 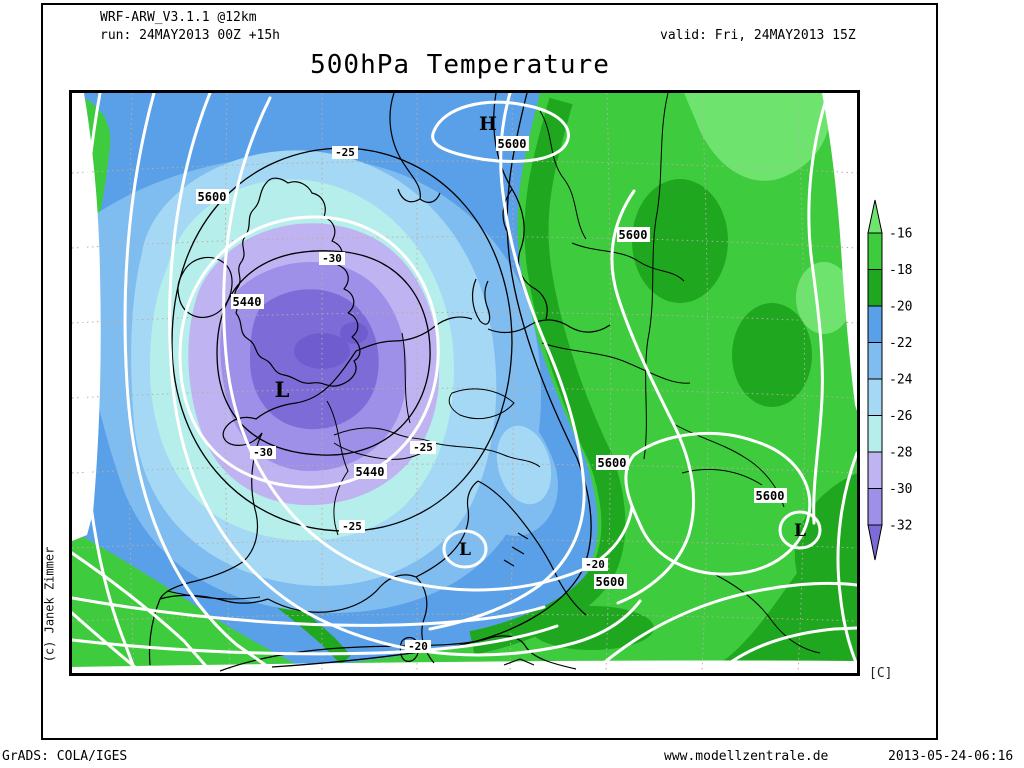 I want to click on copyright-vertical-text: (c) Janek Zimmer, so click(x=49, y=604).